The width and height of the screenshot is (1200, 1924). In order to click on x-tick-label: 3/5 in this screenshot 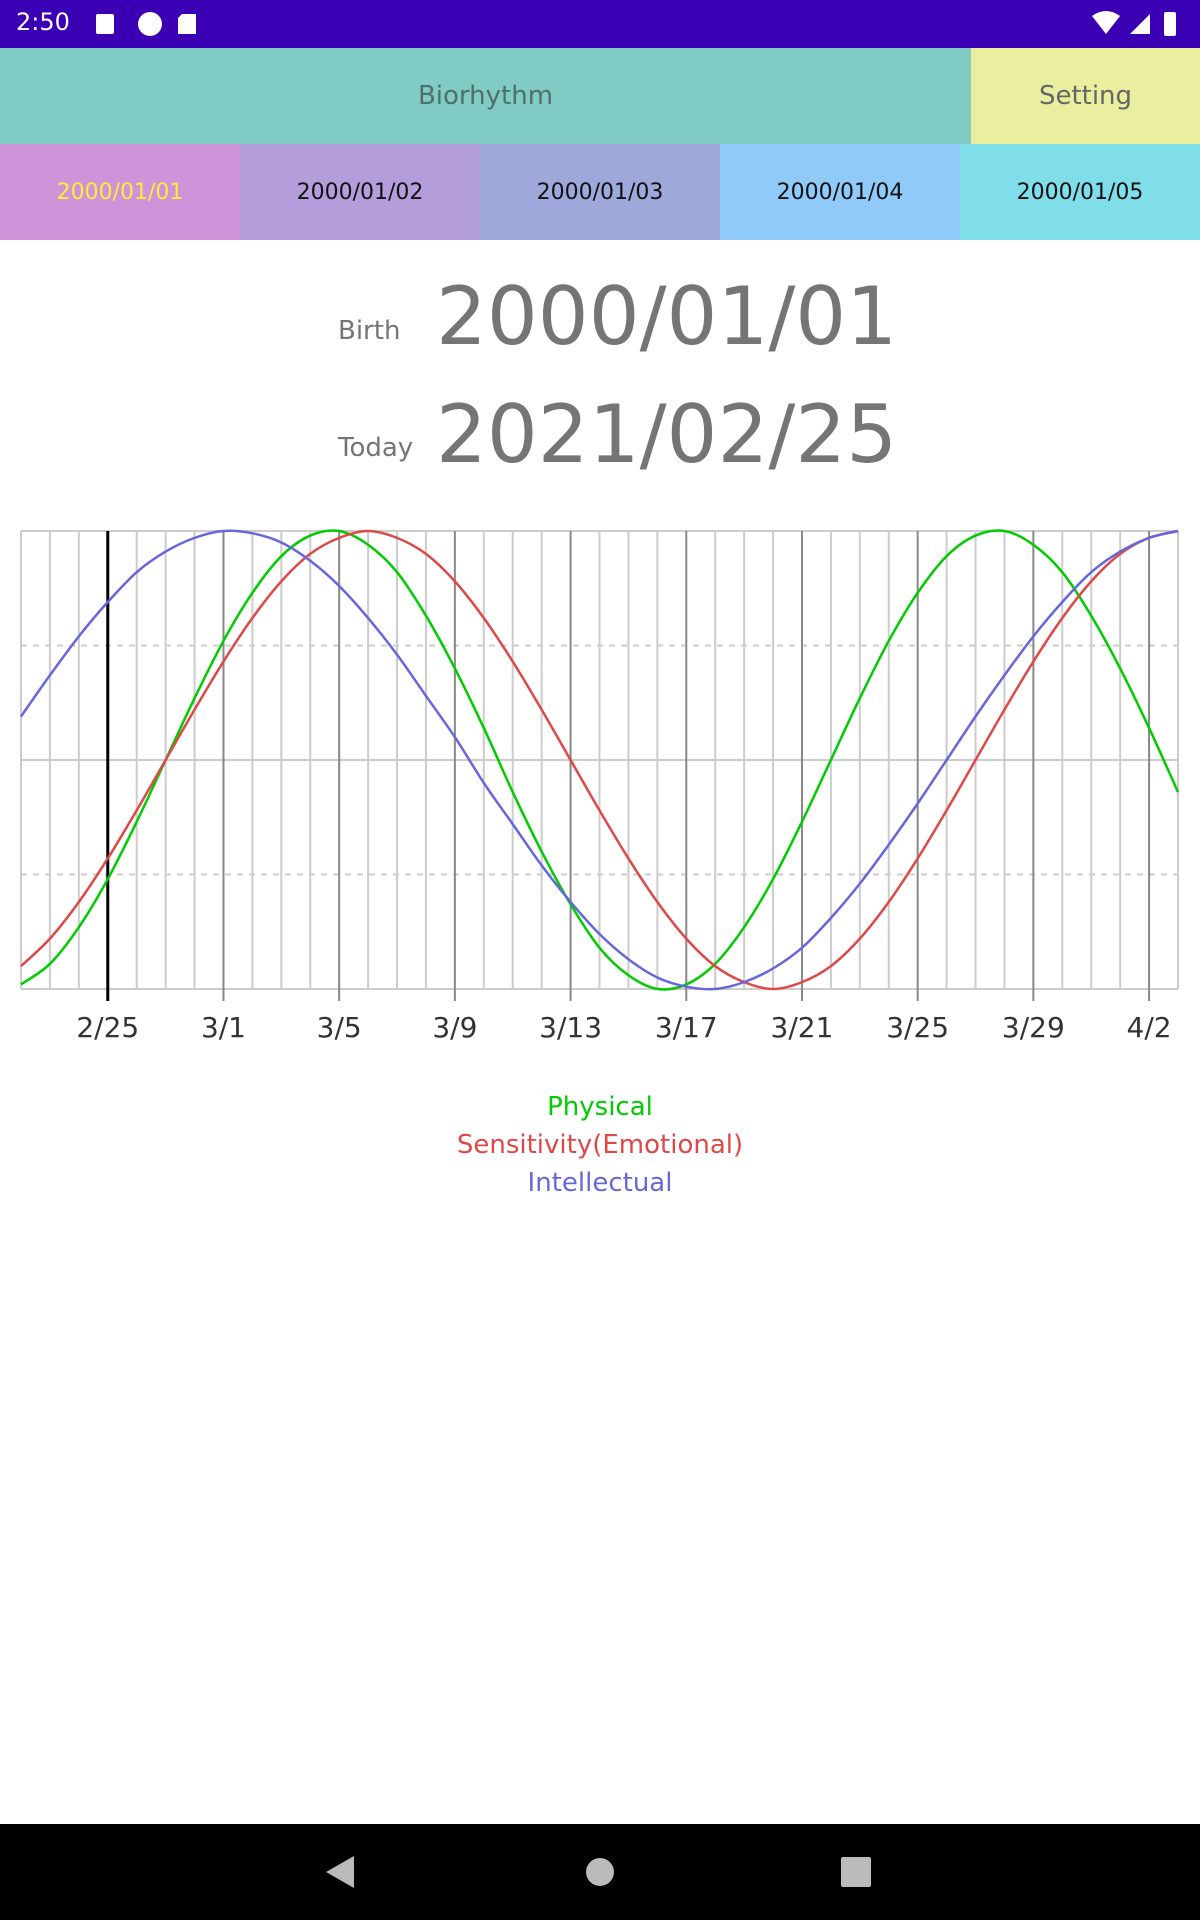, I will do `click(339, 1027)`.